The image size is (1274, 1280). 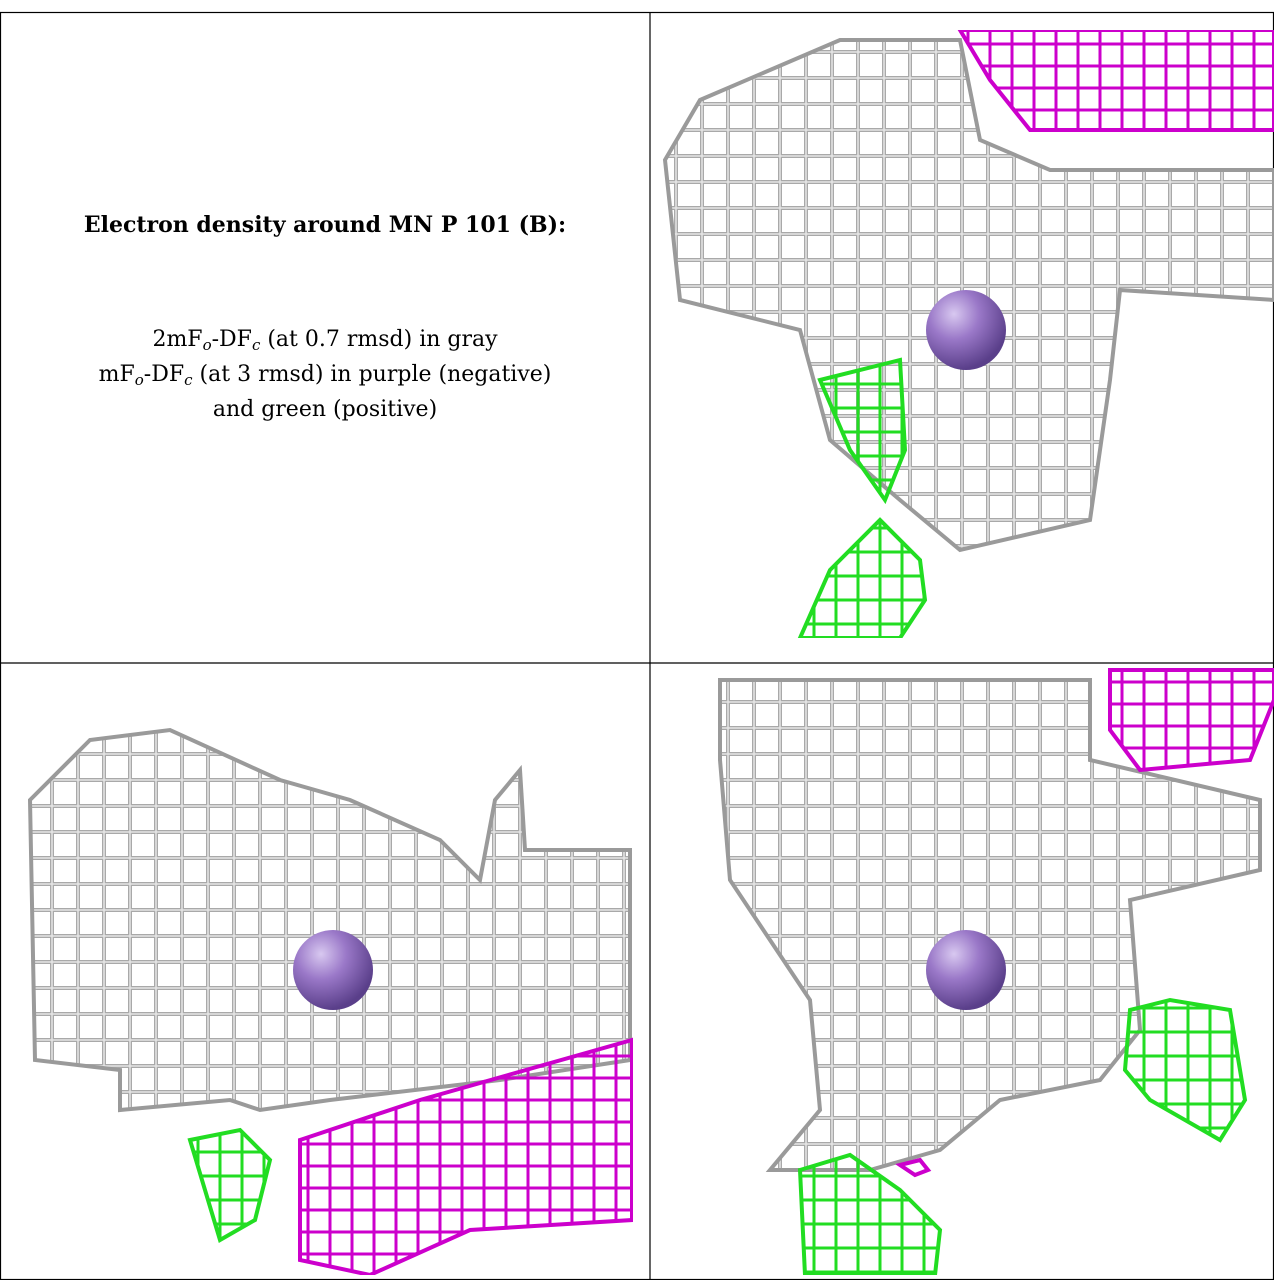 I want to click on text: mF, so click(x=116, y=374).